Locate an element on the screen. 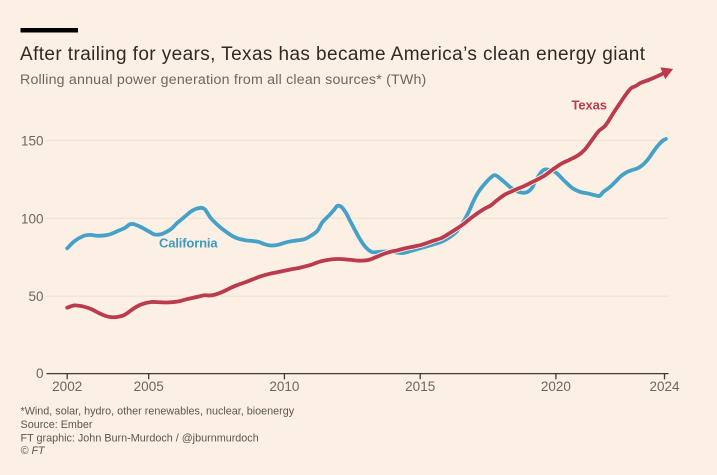 Image resolution: width=717 pixels, height=475 pixels. svg-text: 2024 is located at coordinates (664, 386).